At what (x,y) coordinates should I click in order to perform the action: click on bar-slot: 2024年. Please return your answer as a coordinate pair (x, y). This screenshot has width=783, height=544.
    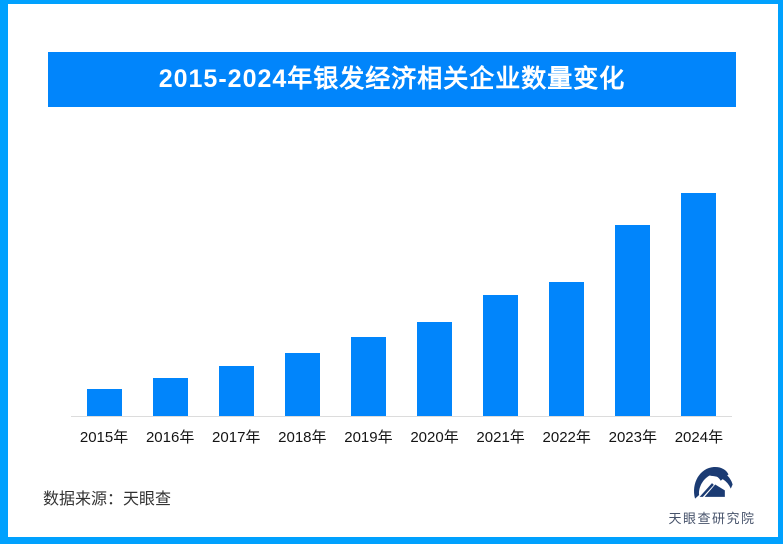
    Looking at the image, I should click on (699, 319).